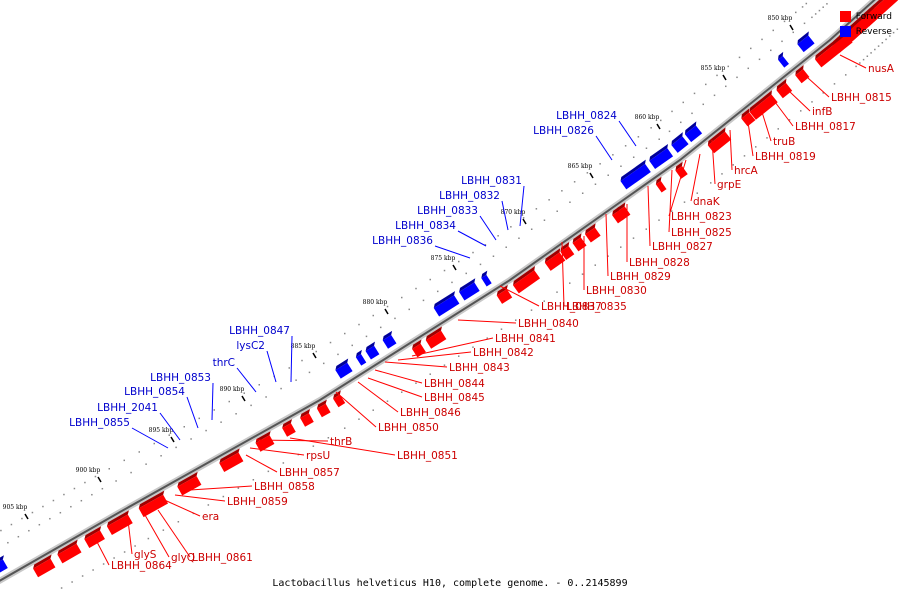  I want to click on forward-gene-label: LBHH_0858, so click(284, 487).